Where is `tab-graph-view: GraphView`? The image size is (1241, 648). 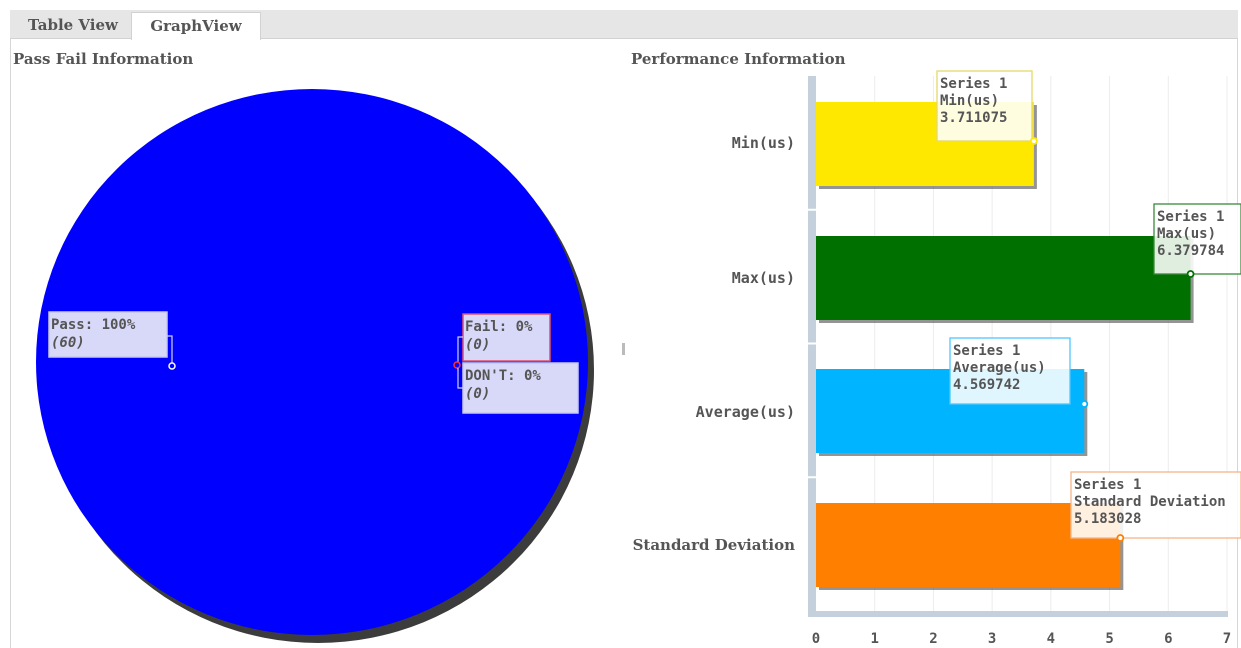
tab-graph-view: GraphView is located at coordinates (196, 26).